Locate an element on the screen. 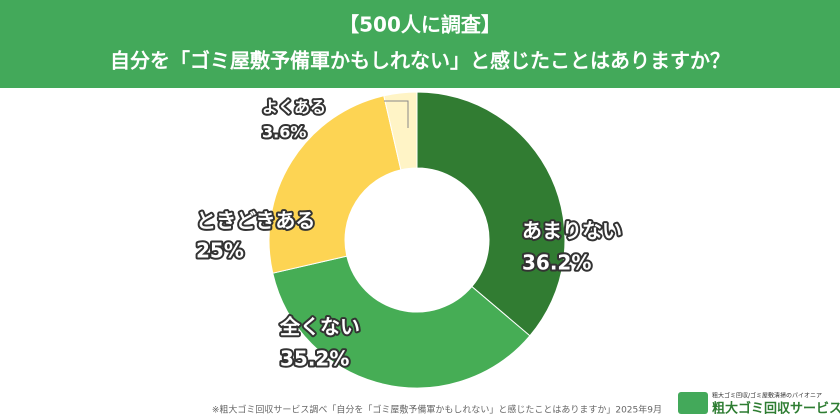 The height and width of the screenshot is (420, 840). slice-label: 全くない is located at coordinates (319, 327).